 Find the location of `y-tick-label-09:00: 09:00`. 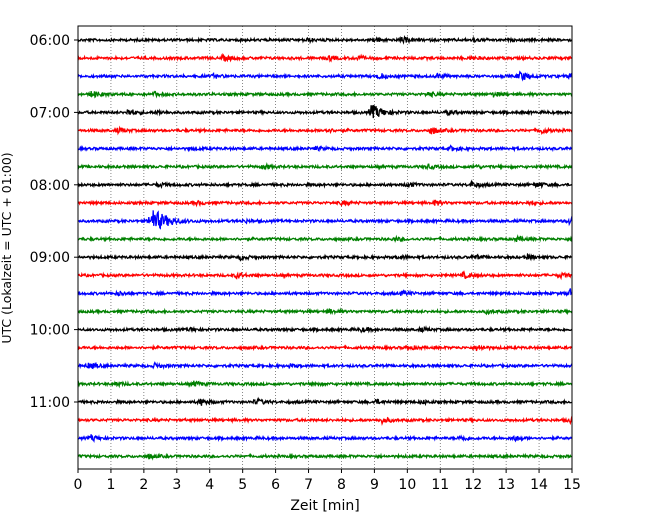

y-tick-label-09:00: 09:00 is located at coordinates (50, 258).